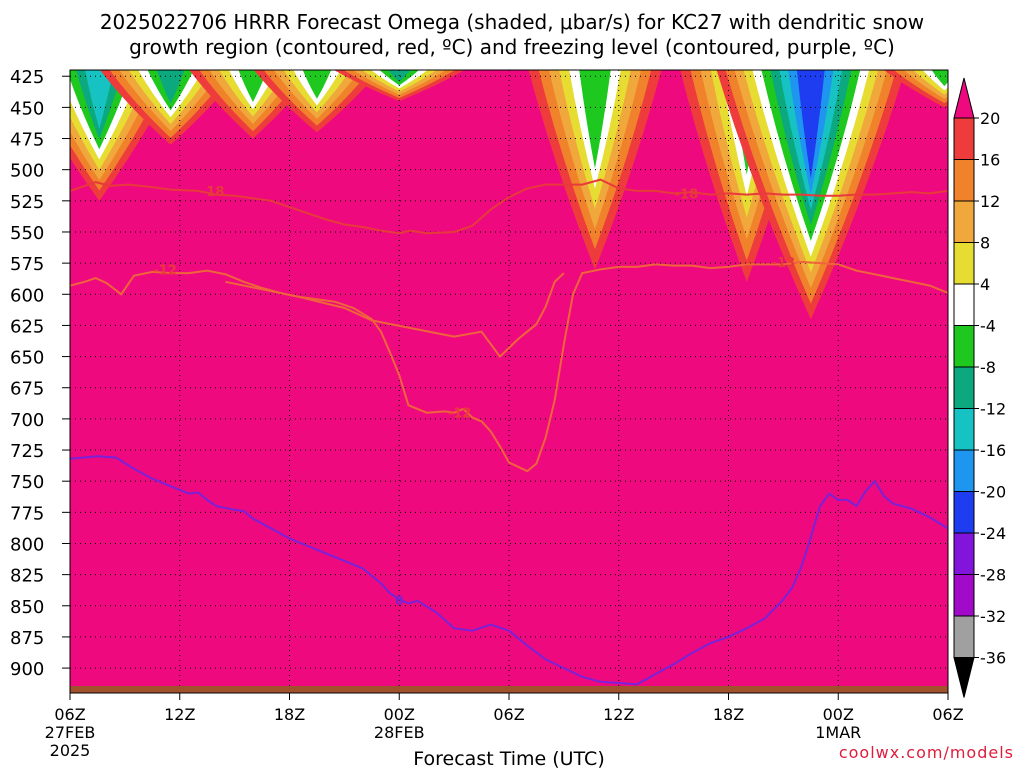 The width and height of the screenshot is (1024, 772). Describe the element at coordinates (27, 420) in the screenshot. I see `y-tick-label: 700` at that location.